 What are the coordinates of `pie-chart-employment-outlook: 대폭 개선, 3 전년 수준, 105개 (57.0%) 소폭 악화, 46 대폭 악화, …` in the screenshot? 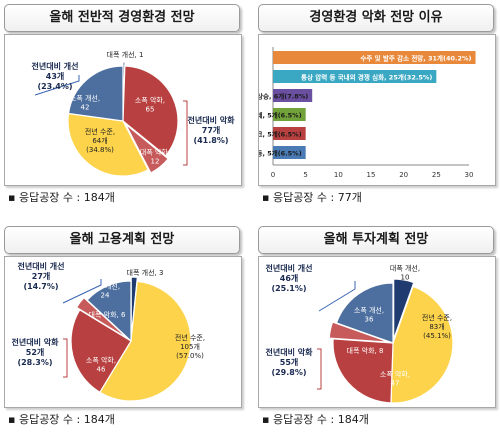 It's located at (108, 331).